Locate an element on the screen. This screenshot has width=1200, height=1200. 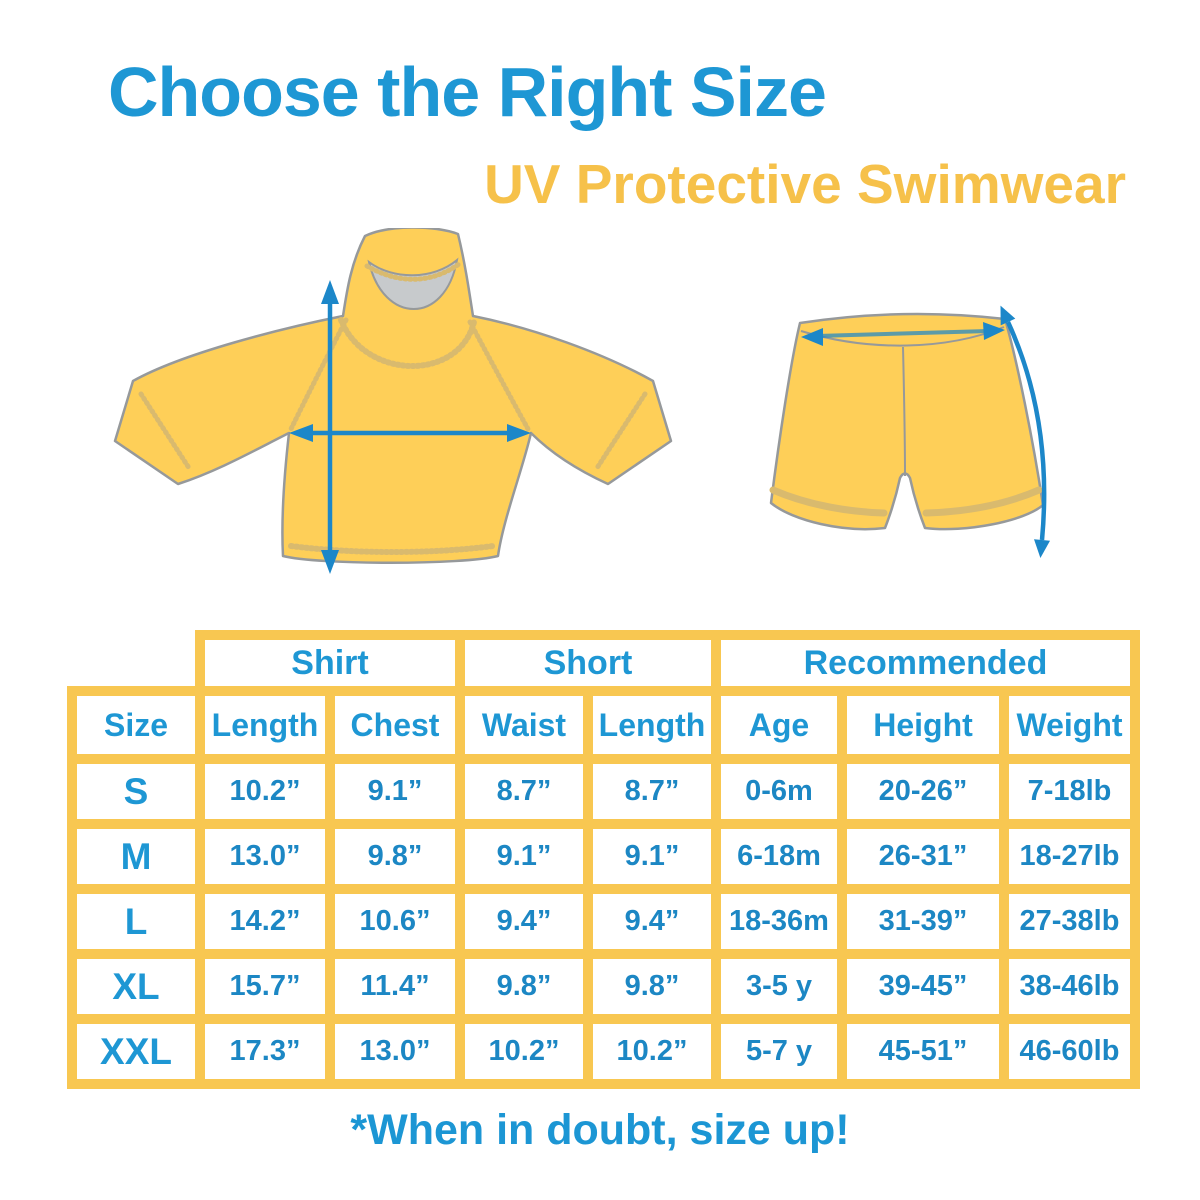
table-group-header-row: Shirt Short Recommended is located at coordinates (667, 658).